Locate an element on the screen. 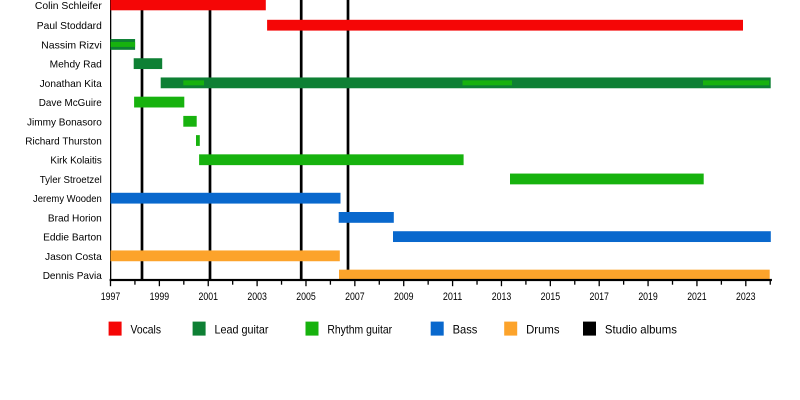 This screenshot has height=400, width=800. svg-text: Lead guitar is located at coordinates (242, 330).